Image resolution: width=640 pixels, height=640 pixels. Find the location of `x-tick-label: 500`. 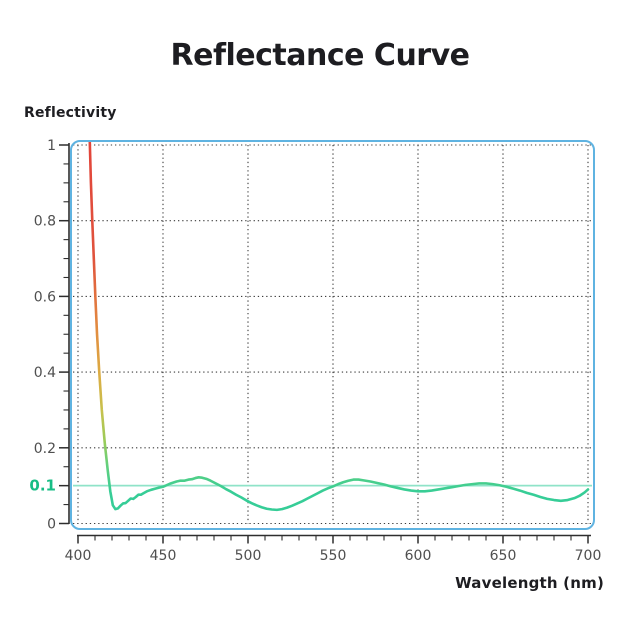

x-tick-label: 500 is located at coordinates (248, 556).